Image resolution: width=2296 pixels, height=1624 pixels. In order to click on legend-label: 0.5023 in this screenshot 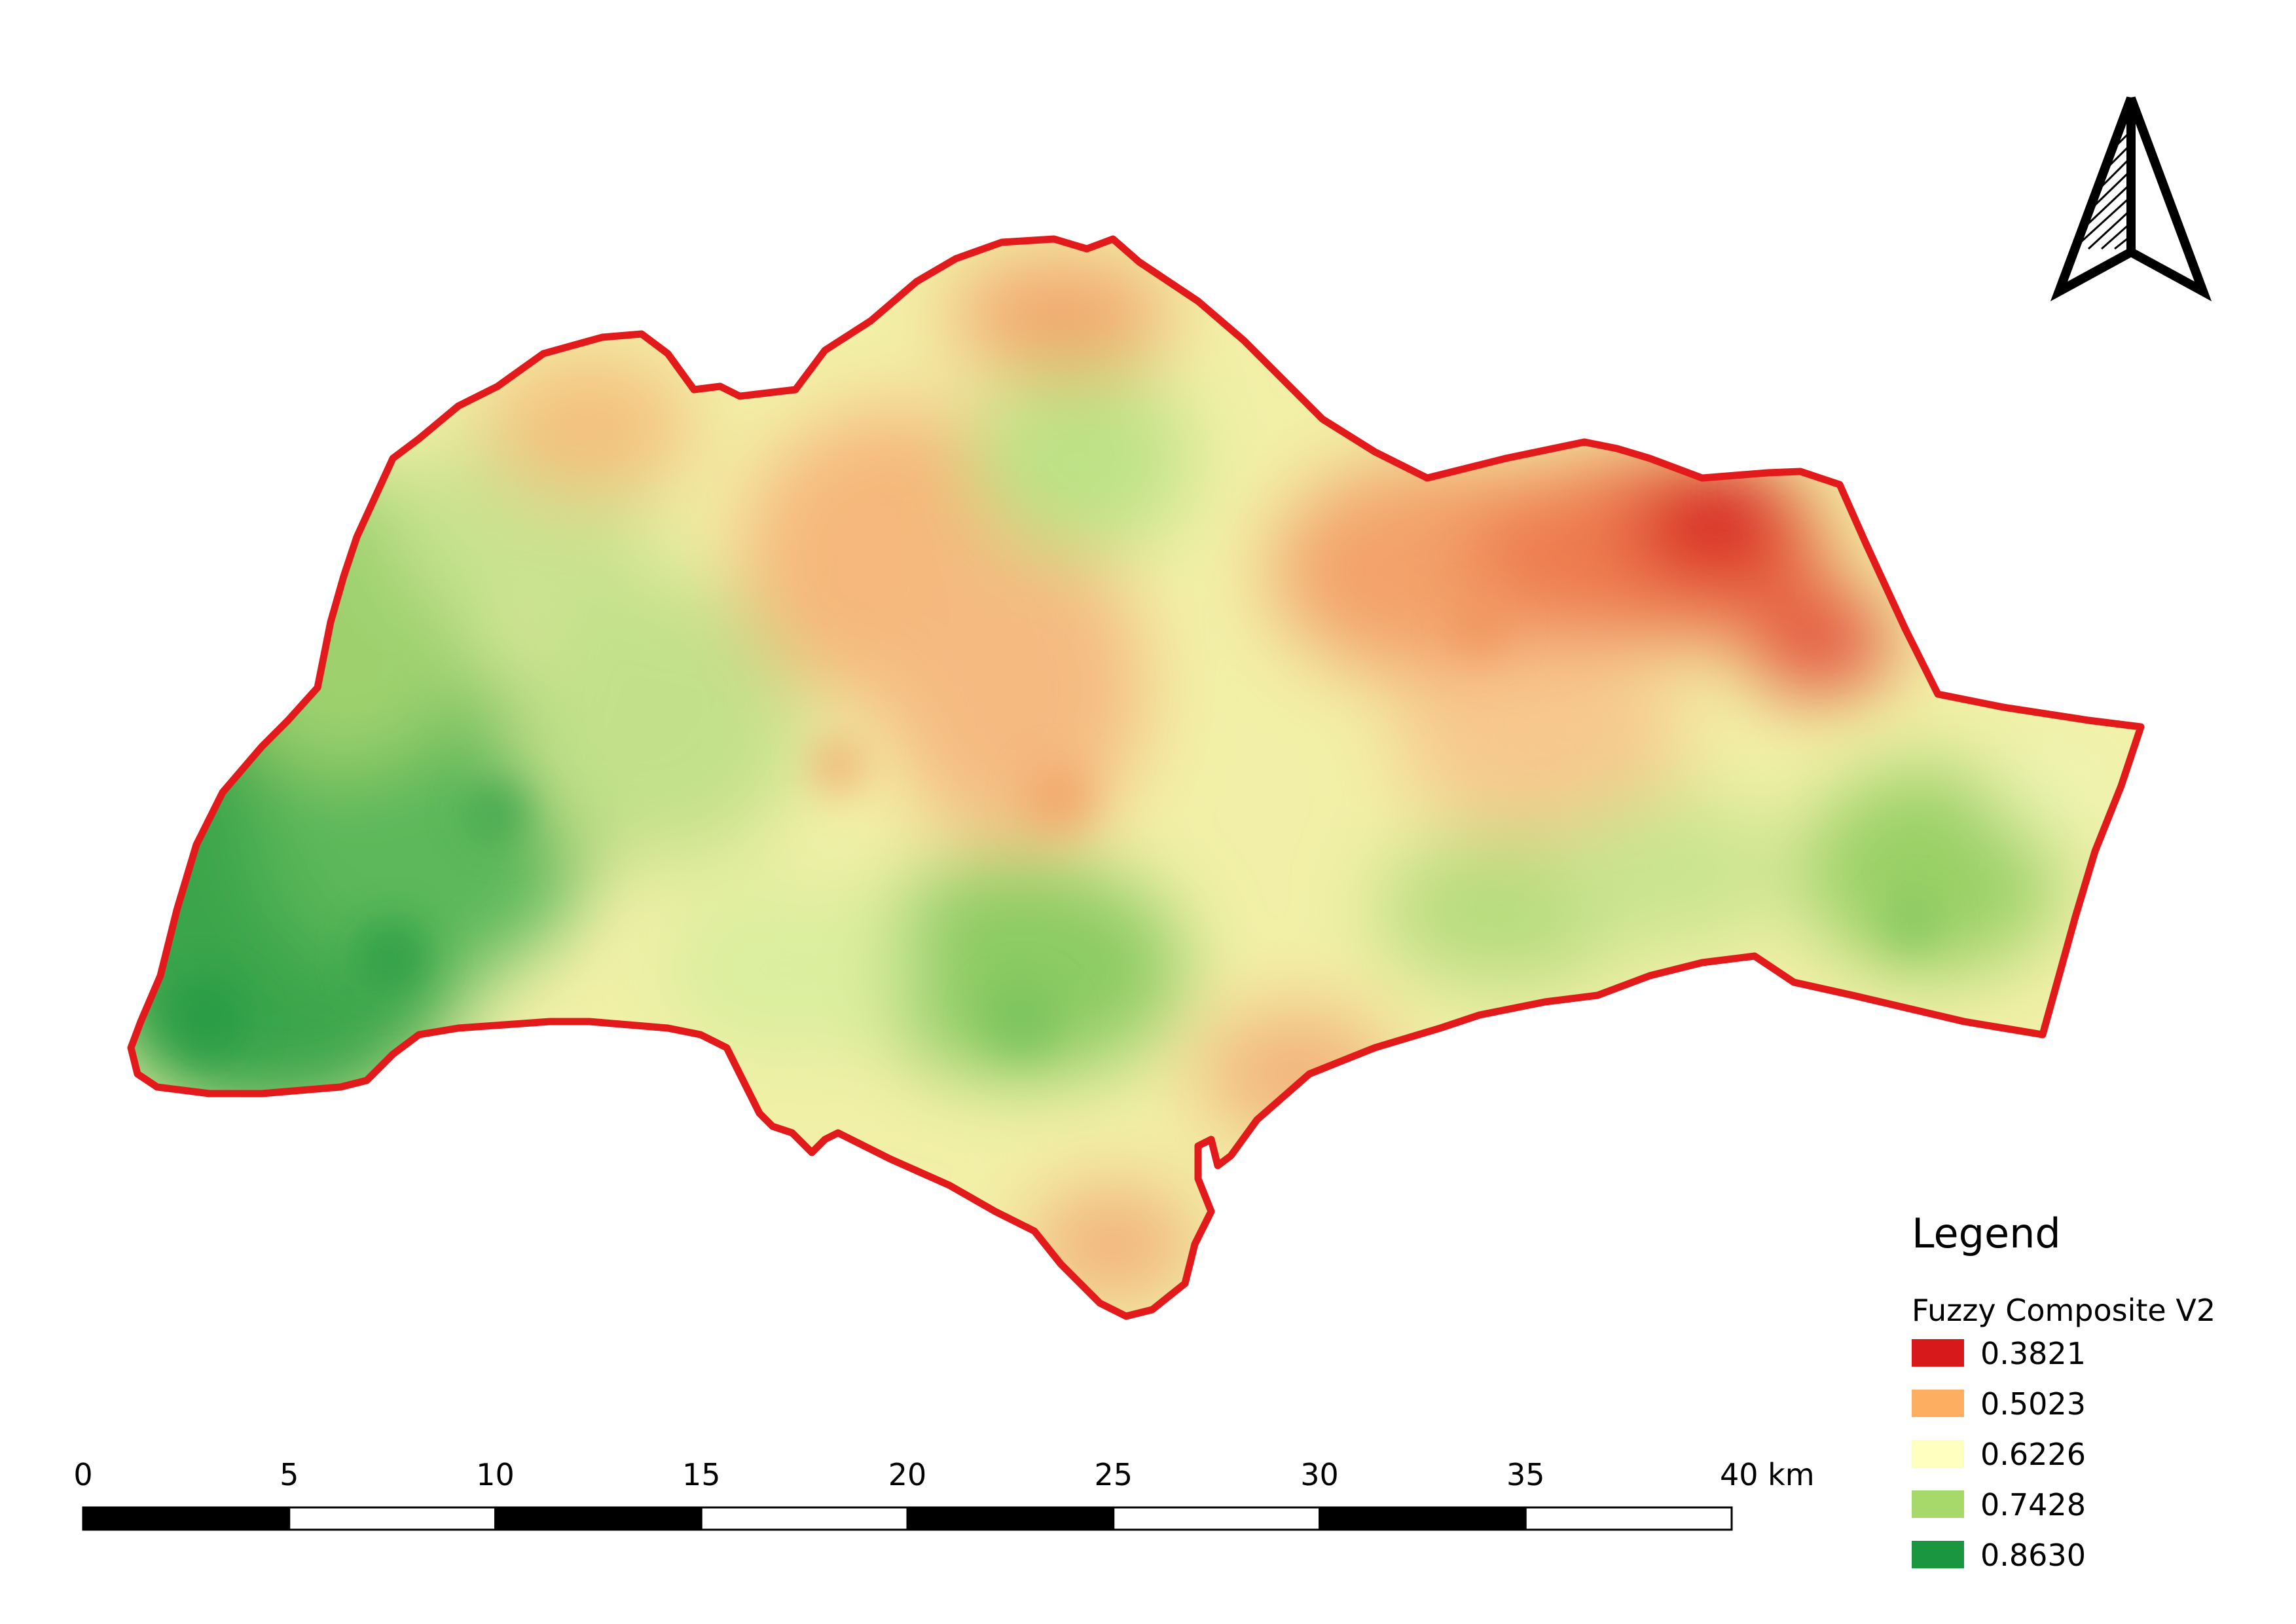, I will do `click(2033, 1404)`.